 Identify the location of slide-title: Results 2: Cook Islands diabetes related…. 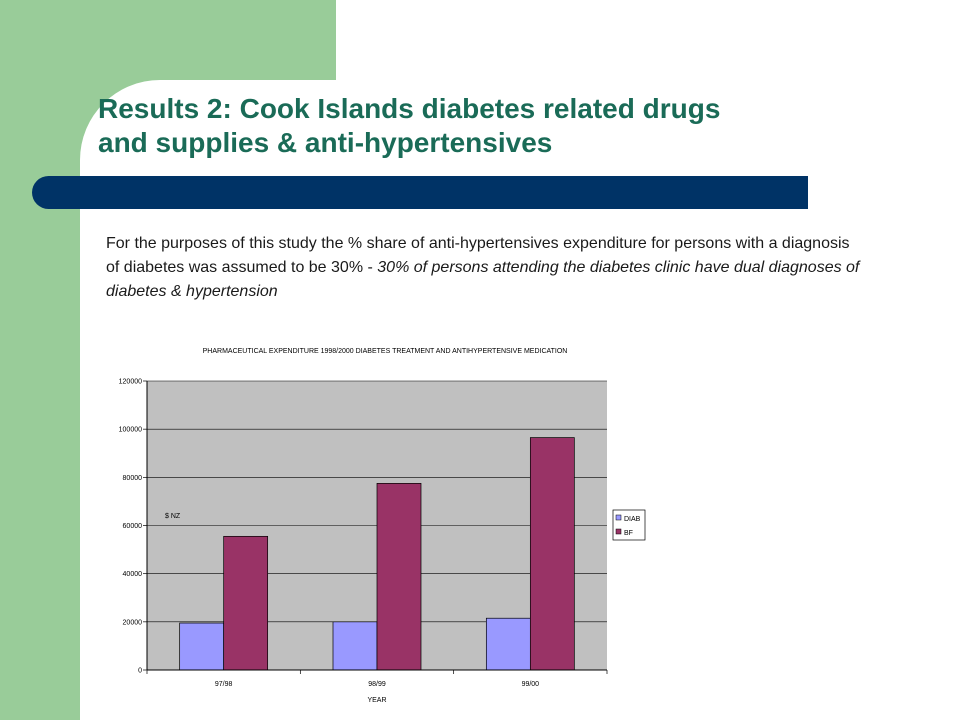
(478, 126).